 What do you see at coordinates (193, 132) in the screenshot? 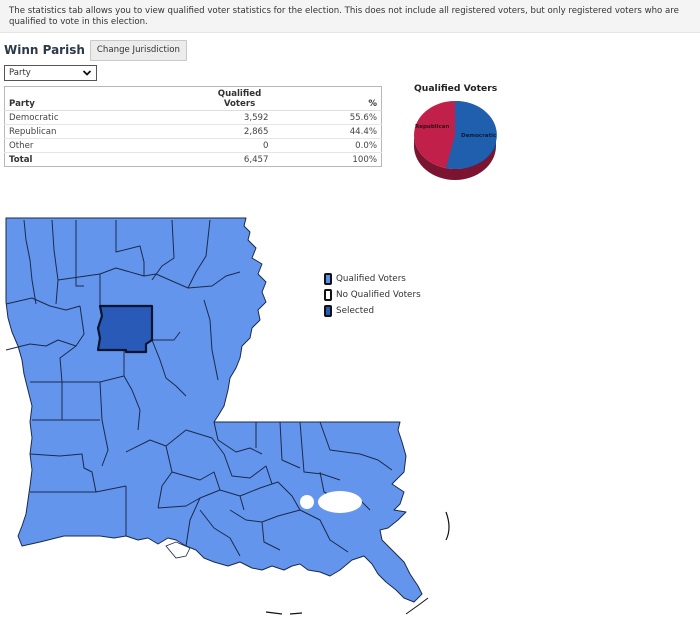
I see `table-row: Republican 2,865 44.4%` at bounding box center [193, 132].